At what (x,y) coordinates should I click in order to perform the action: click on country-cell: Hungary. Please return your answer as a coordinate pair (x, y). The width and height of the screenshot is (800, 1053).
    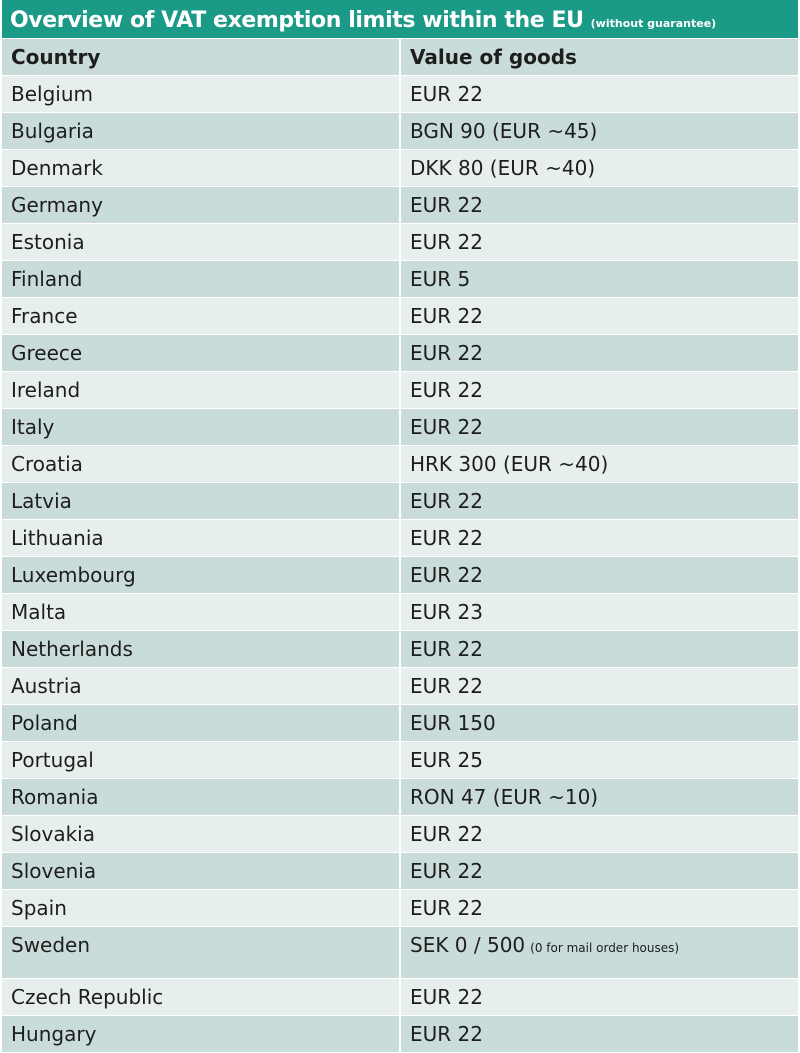
    Looking at the image, I should click on (201, 1034).